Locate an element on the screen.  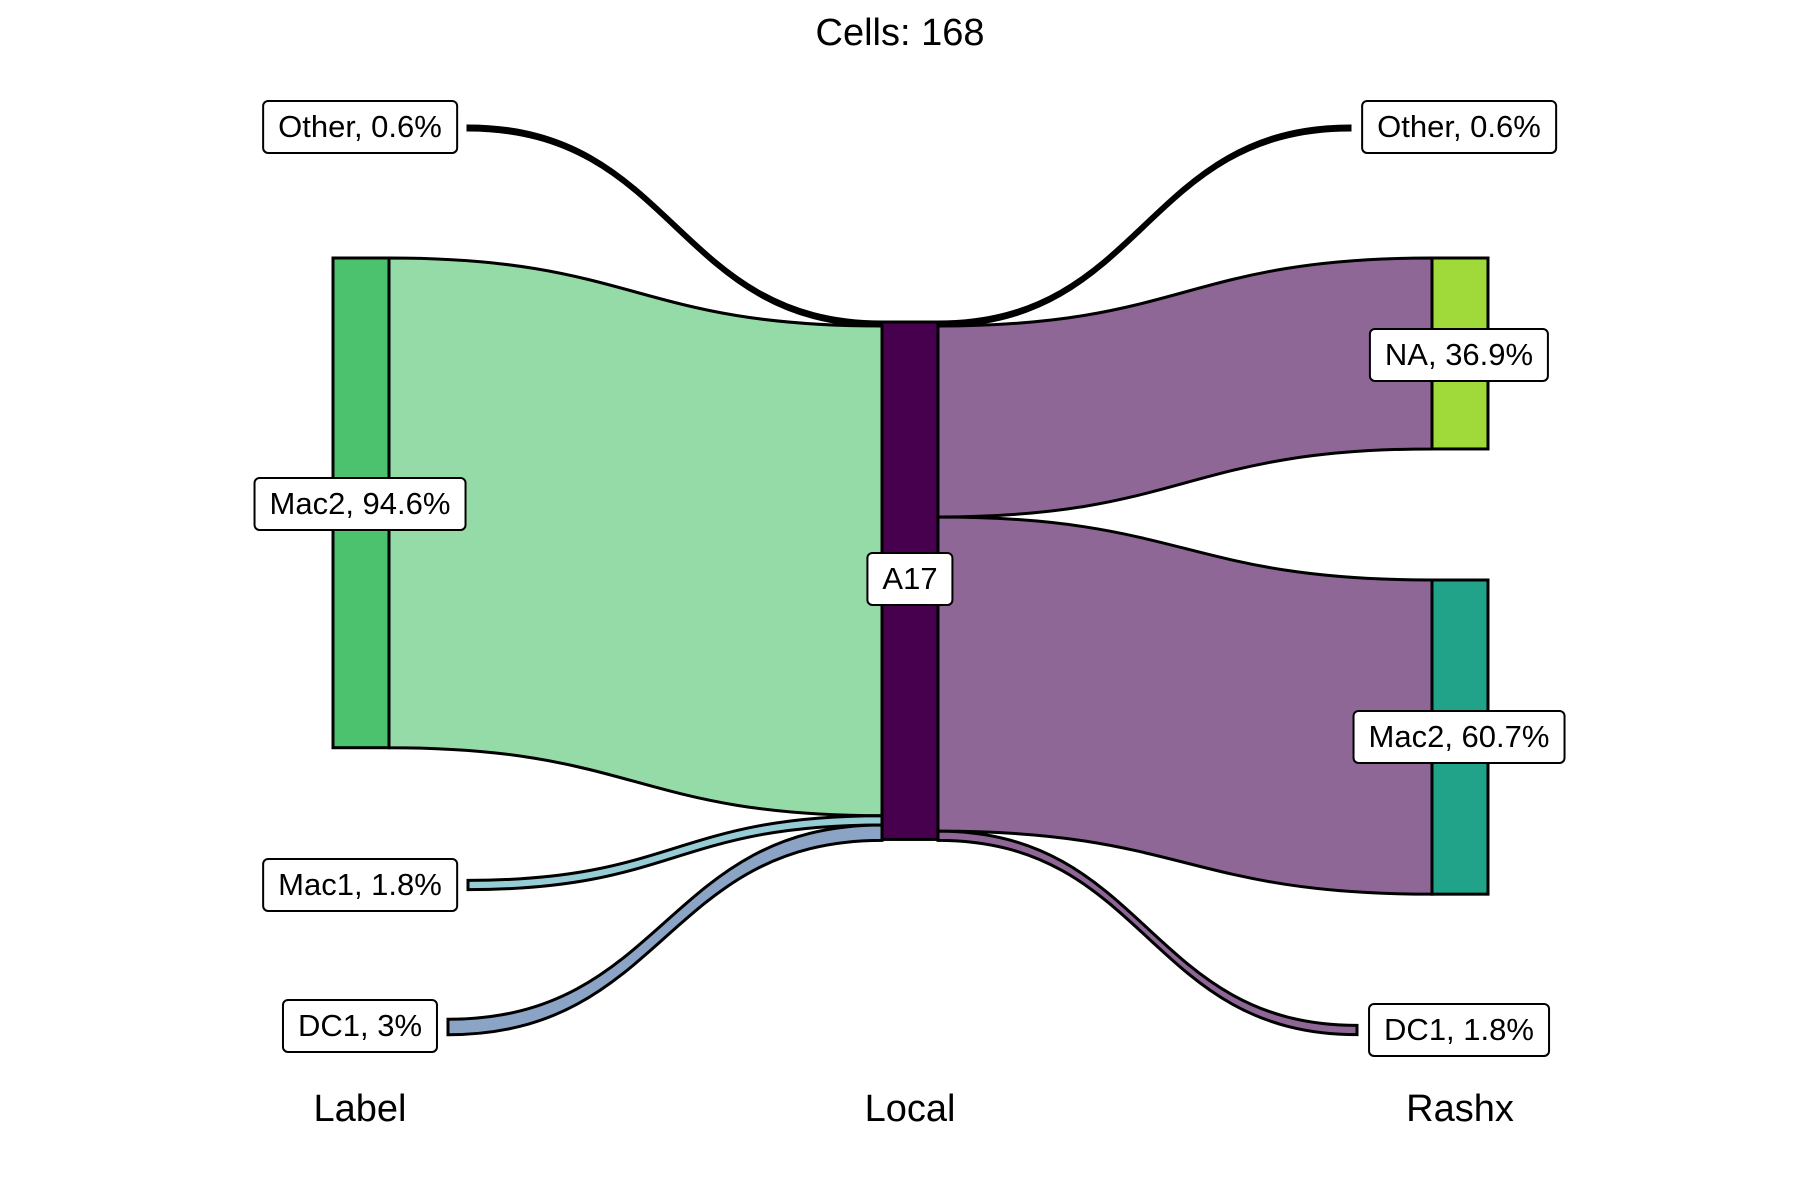
link-l-mac2-to-a17 is located at coordinates (635, 537).